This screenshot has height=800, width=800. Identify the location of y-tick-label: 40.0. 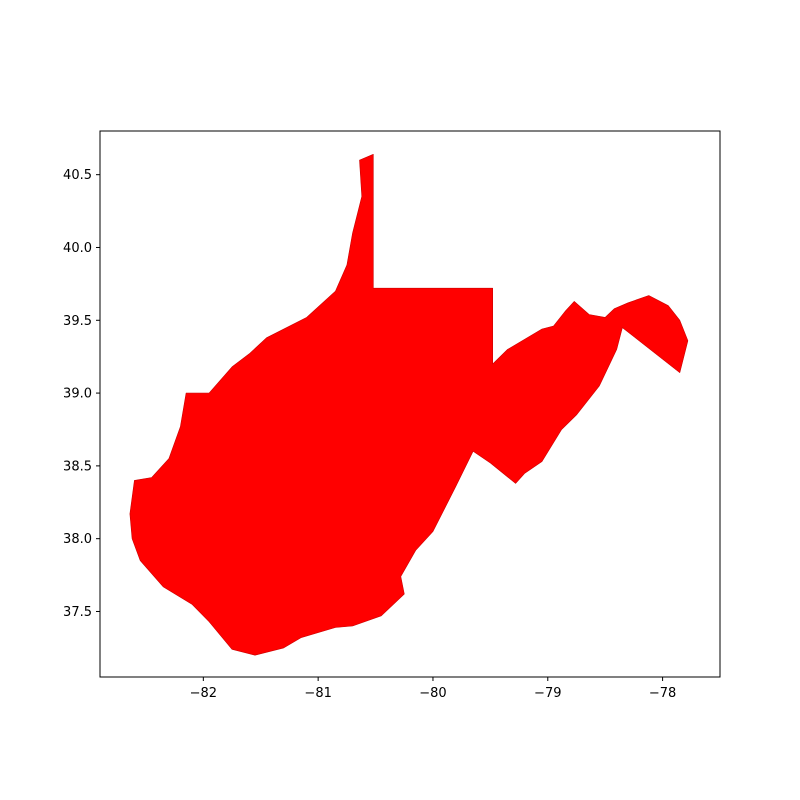
(77, 248).